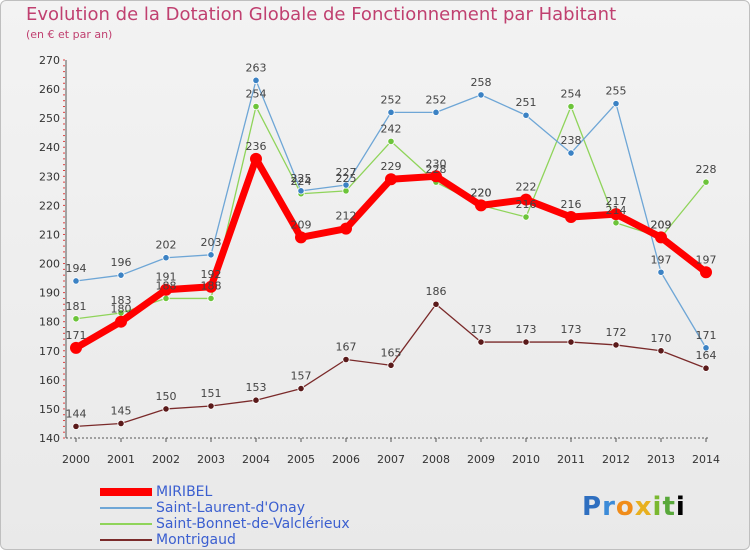 The width and height of the screenshot is (750, 550). I want to click on data-label-0: 216, so click(571, 204).